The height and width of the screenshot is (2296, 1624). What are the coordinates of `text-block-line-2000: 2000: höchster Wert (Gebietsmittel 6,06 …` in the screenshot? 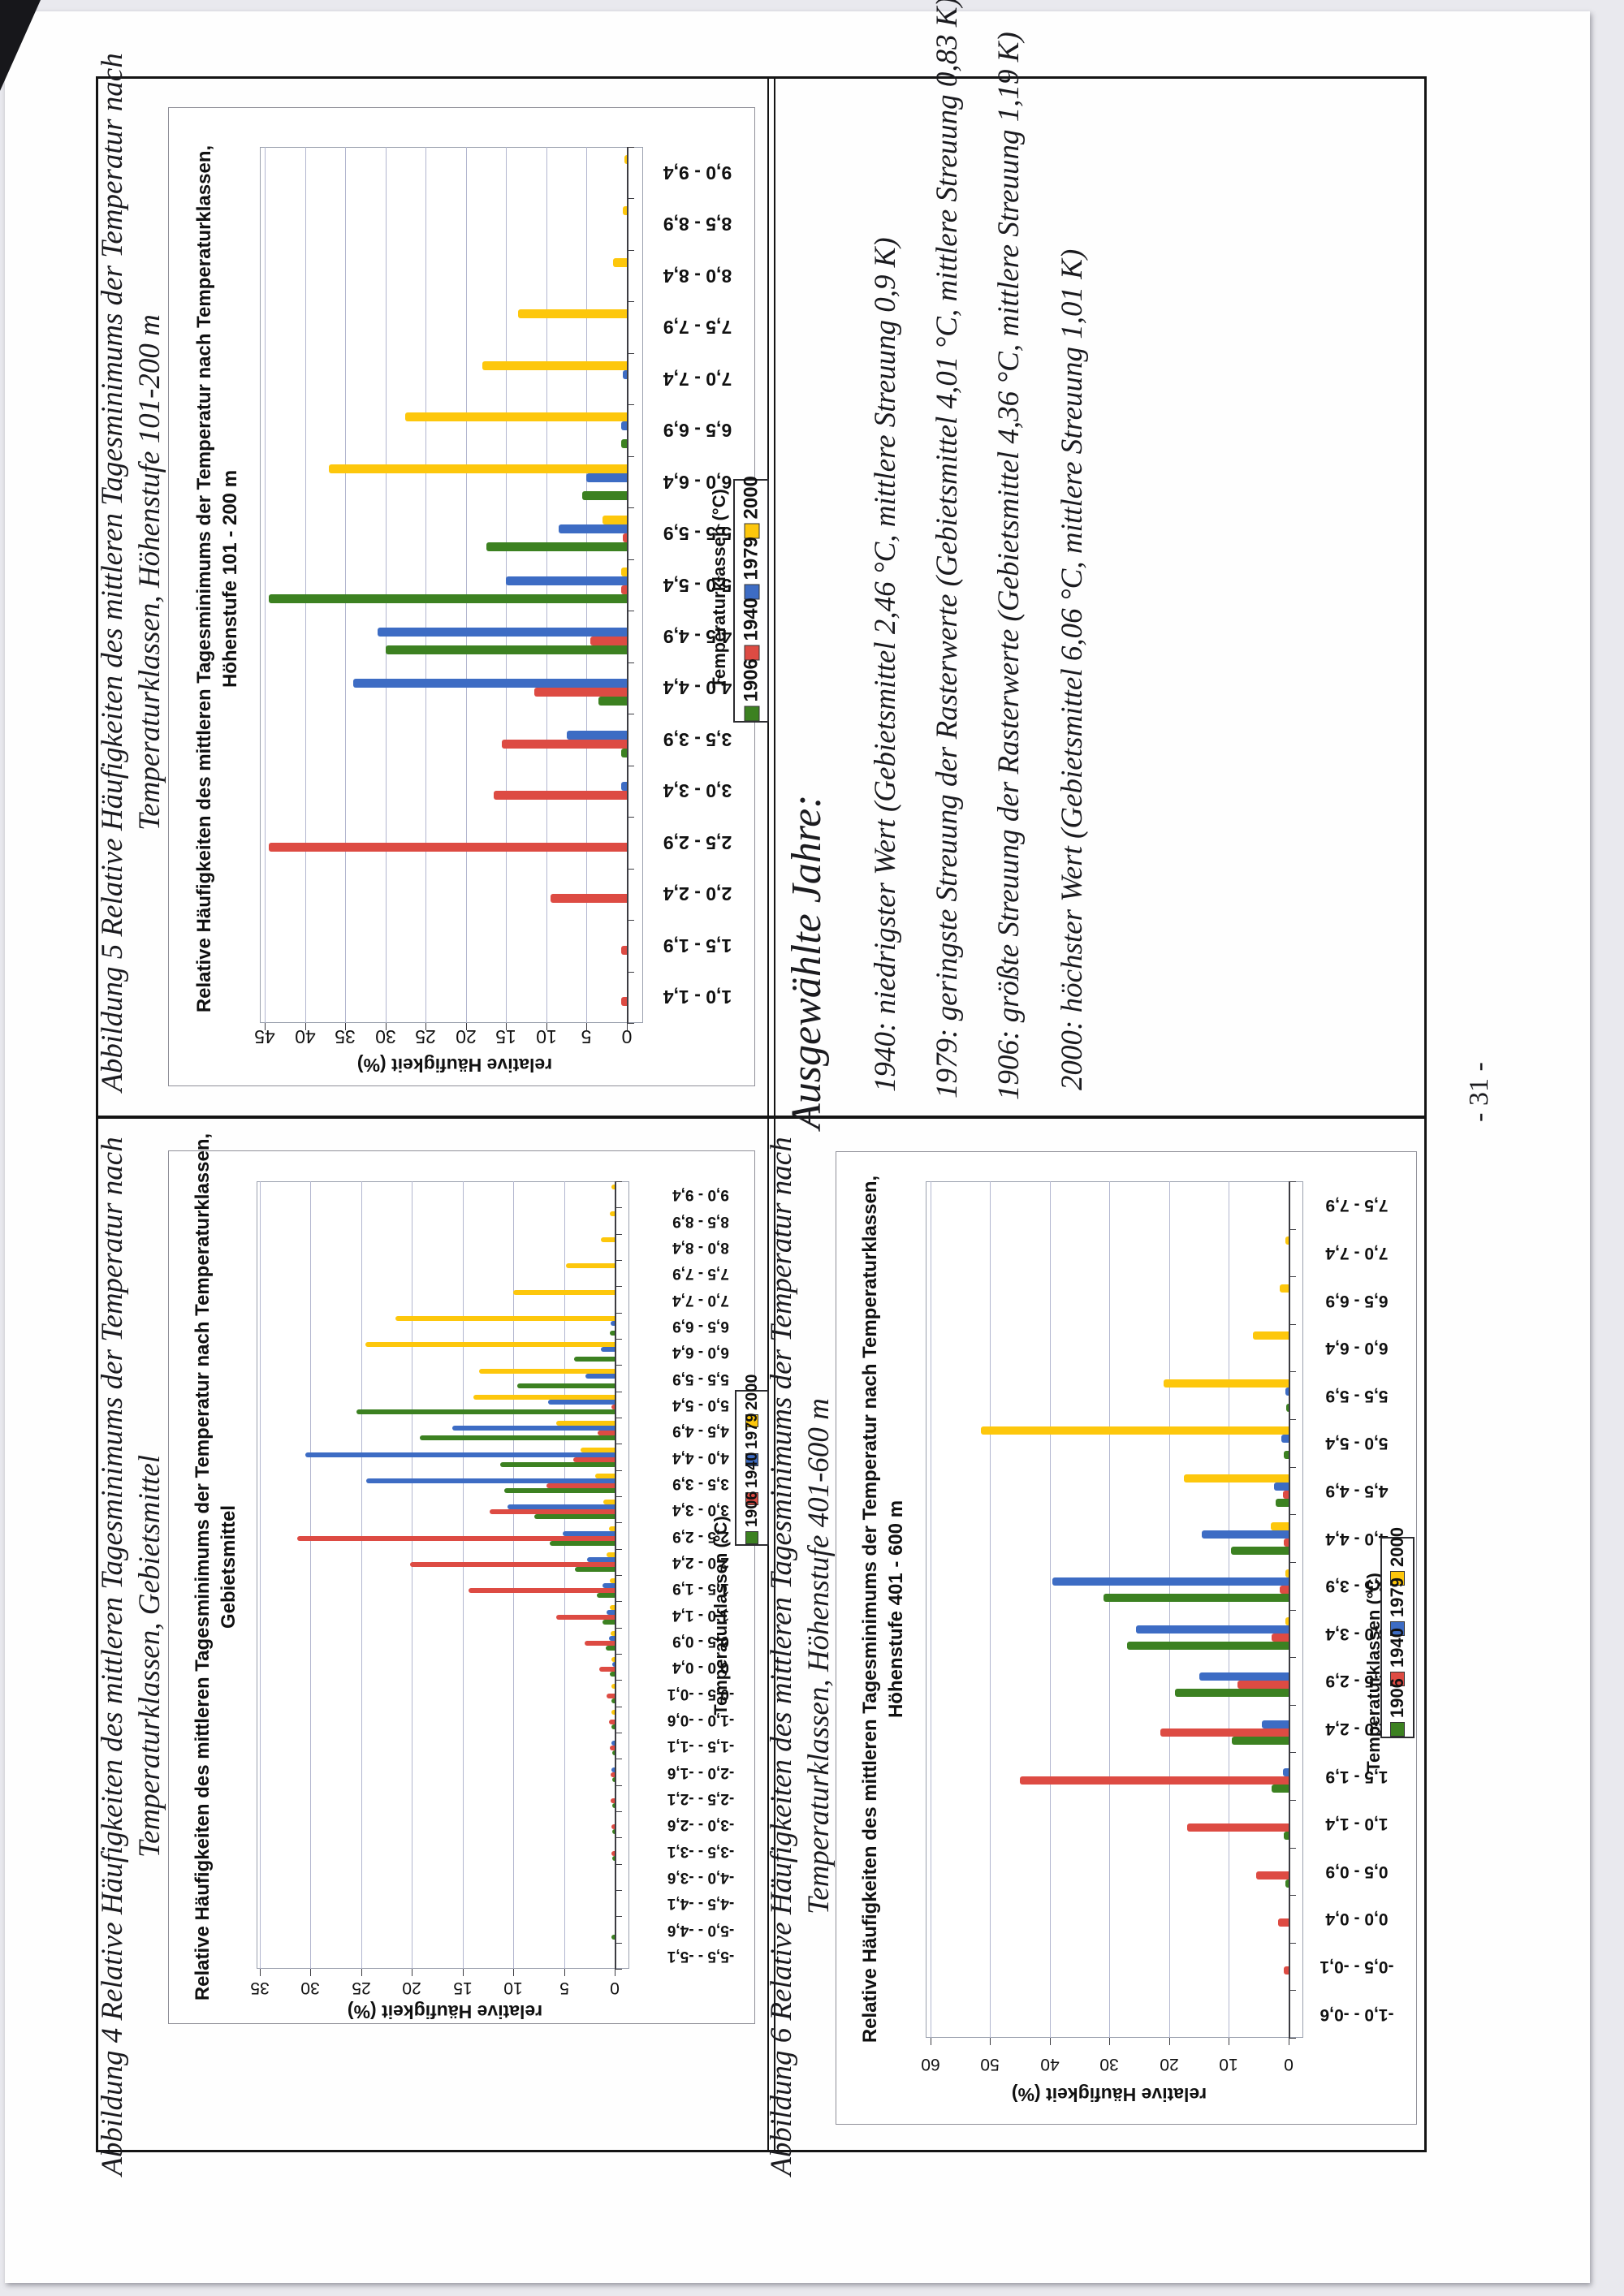 It's located at (1072, 669).